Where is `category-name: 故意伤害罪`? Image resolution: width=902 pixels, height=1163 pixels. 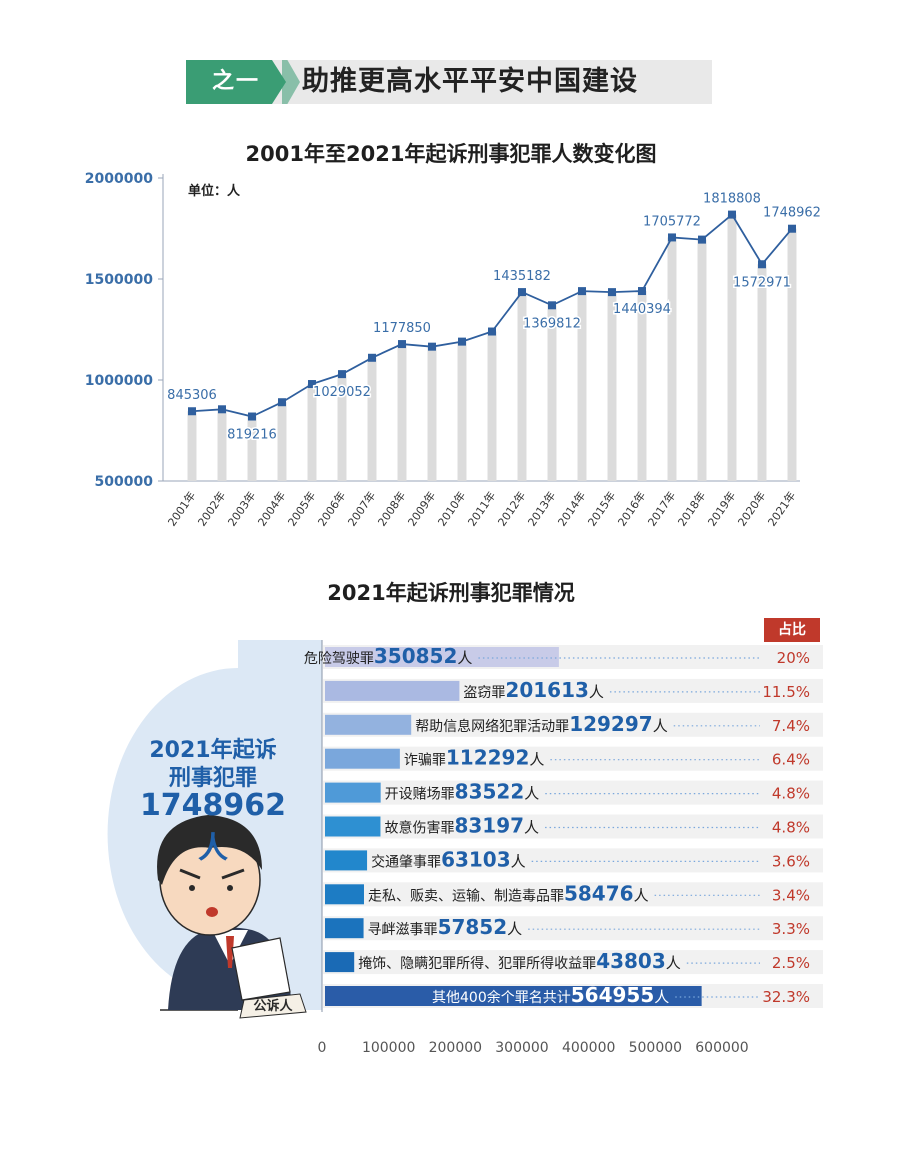
category-name: 故意伤害罪 is located at coordinates (419, 828).